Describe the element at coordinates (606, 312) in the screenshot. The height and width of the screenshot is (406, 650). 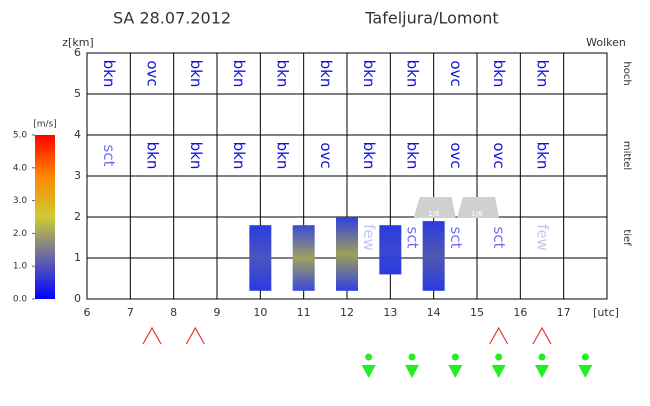
I see `x-axis-label: [utc]` at that location.